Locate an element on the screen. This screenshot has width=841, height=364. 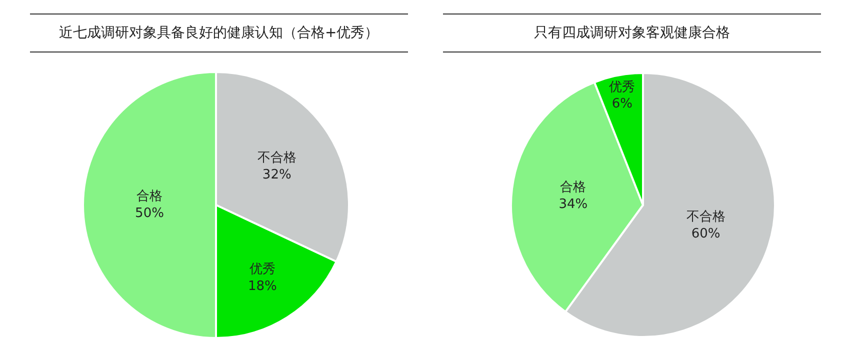
data-label: 60% is located at coordinates (705, 234).